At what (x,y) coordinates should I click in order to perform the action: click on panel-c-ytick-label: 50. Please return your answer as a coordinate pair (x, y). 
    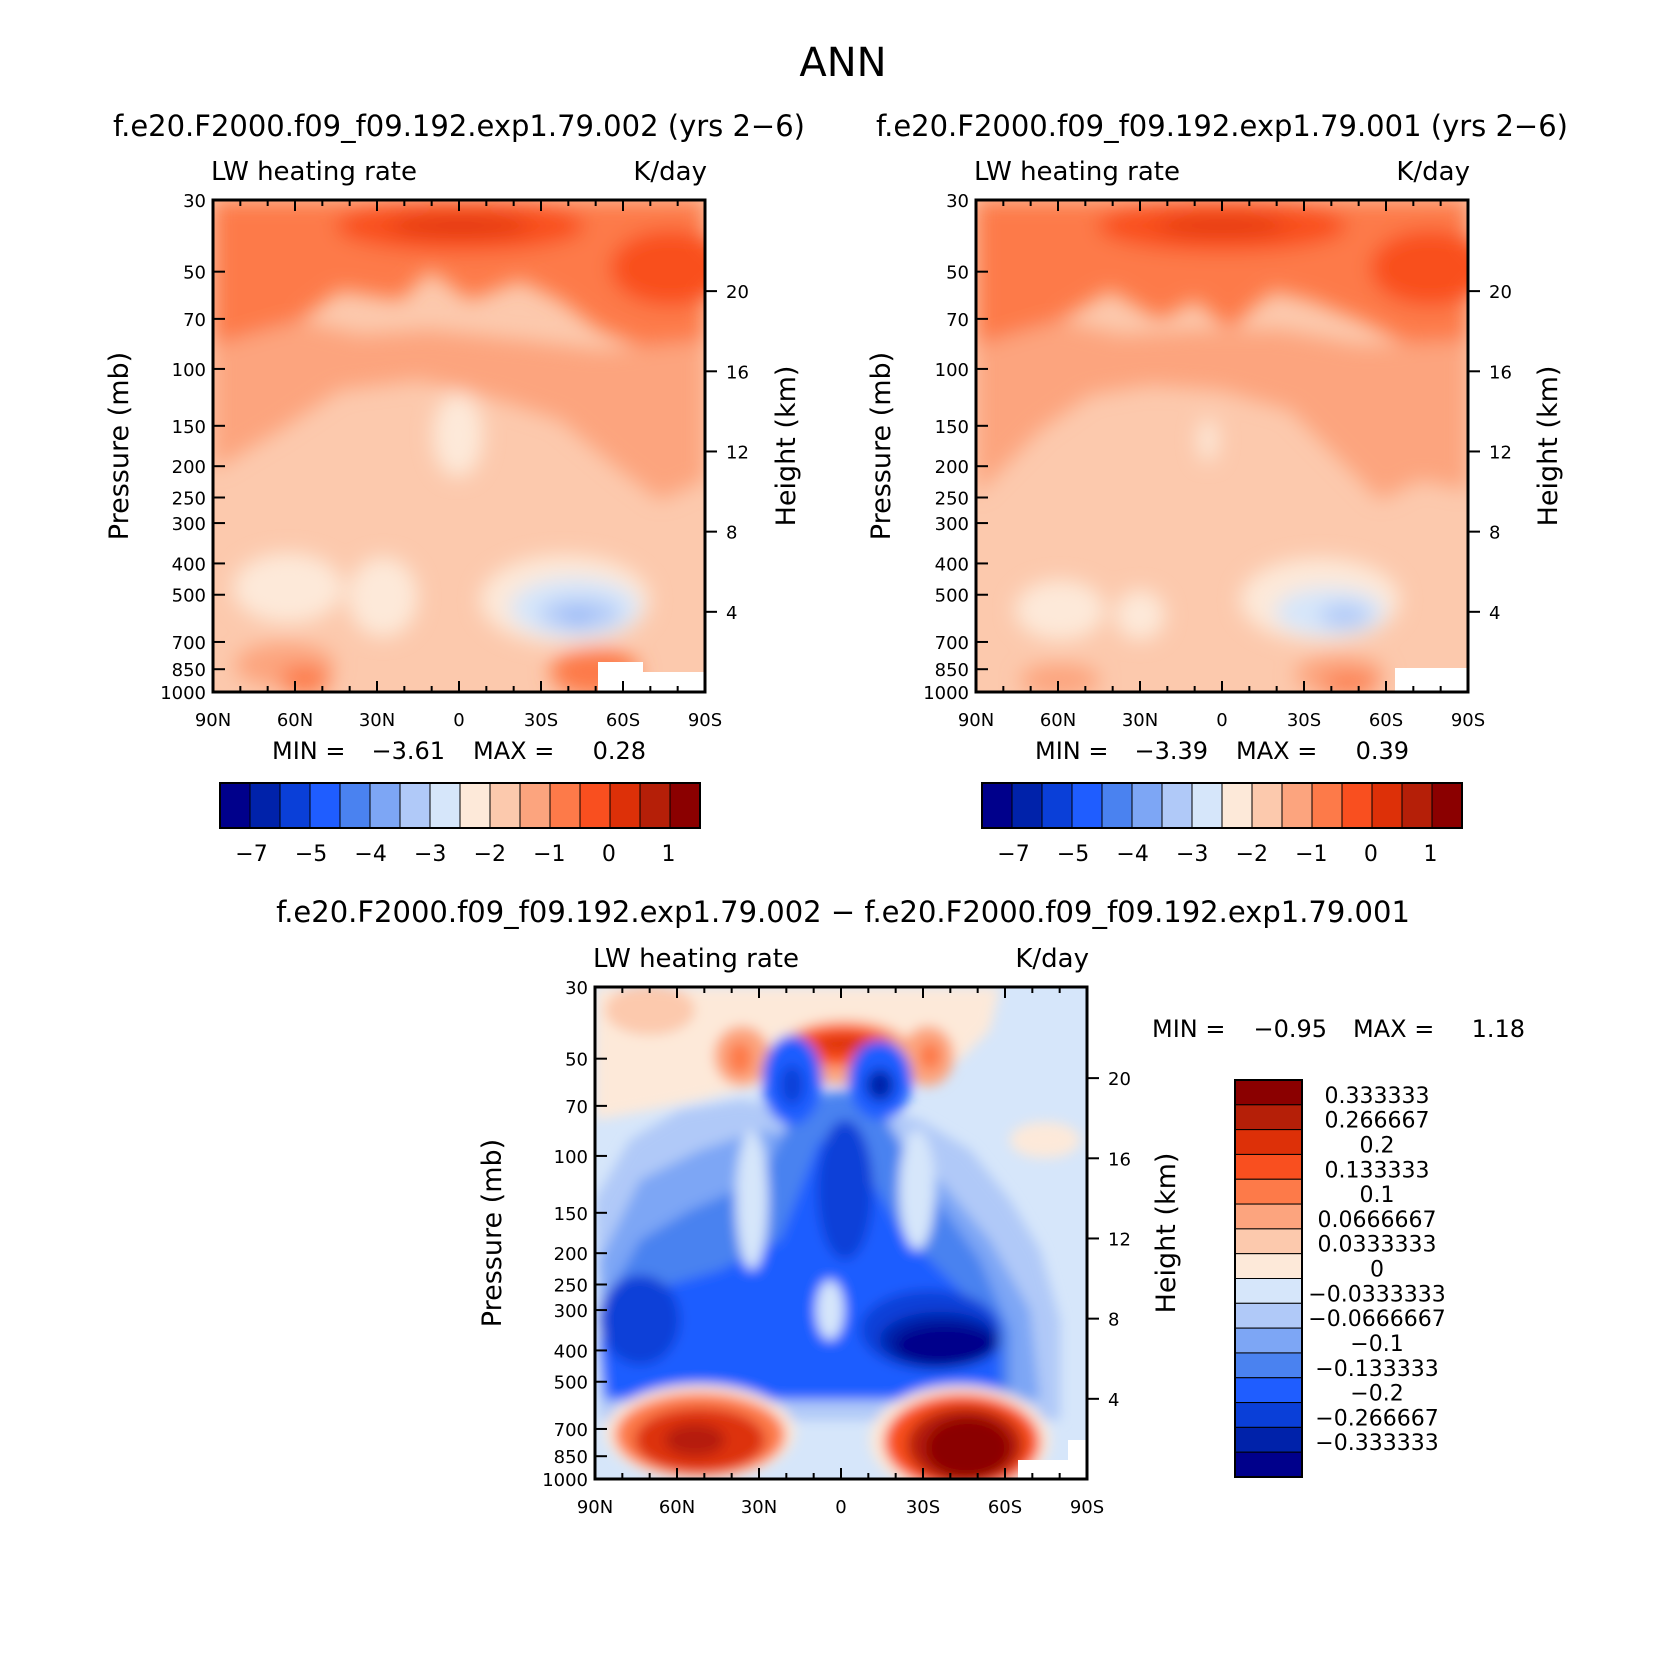
    Looking at the image, I should click on (576, 1060).